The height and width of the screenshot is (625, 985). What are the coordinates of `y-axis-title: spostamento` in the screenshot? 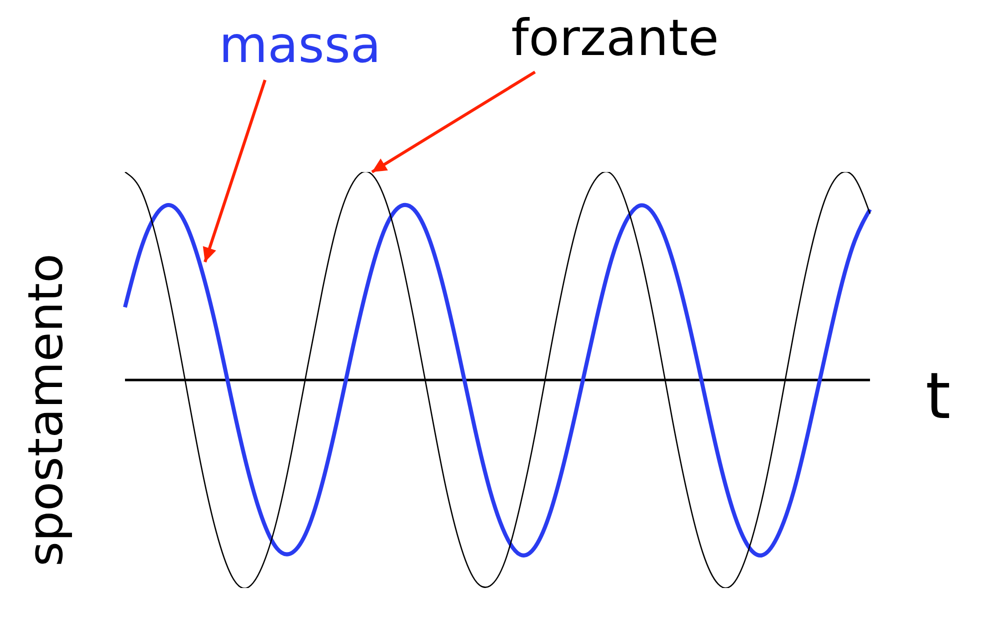 It's located at (46, 410).